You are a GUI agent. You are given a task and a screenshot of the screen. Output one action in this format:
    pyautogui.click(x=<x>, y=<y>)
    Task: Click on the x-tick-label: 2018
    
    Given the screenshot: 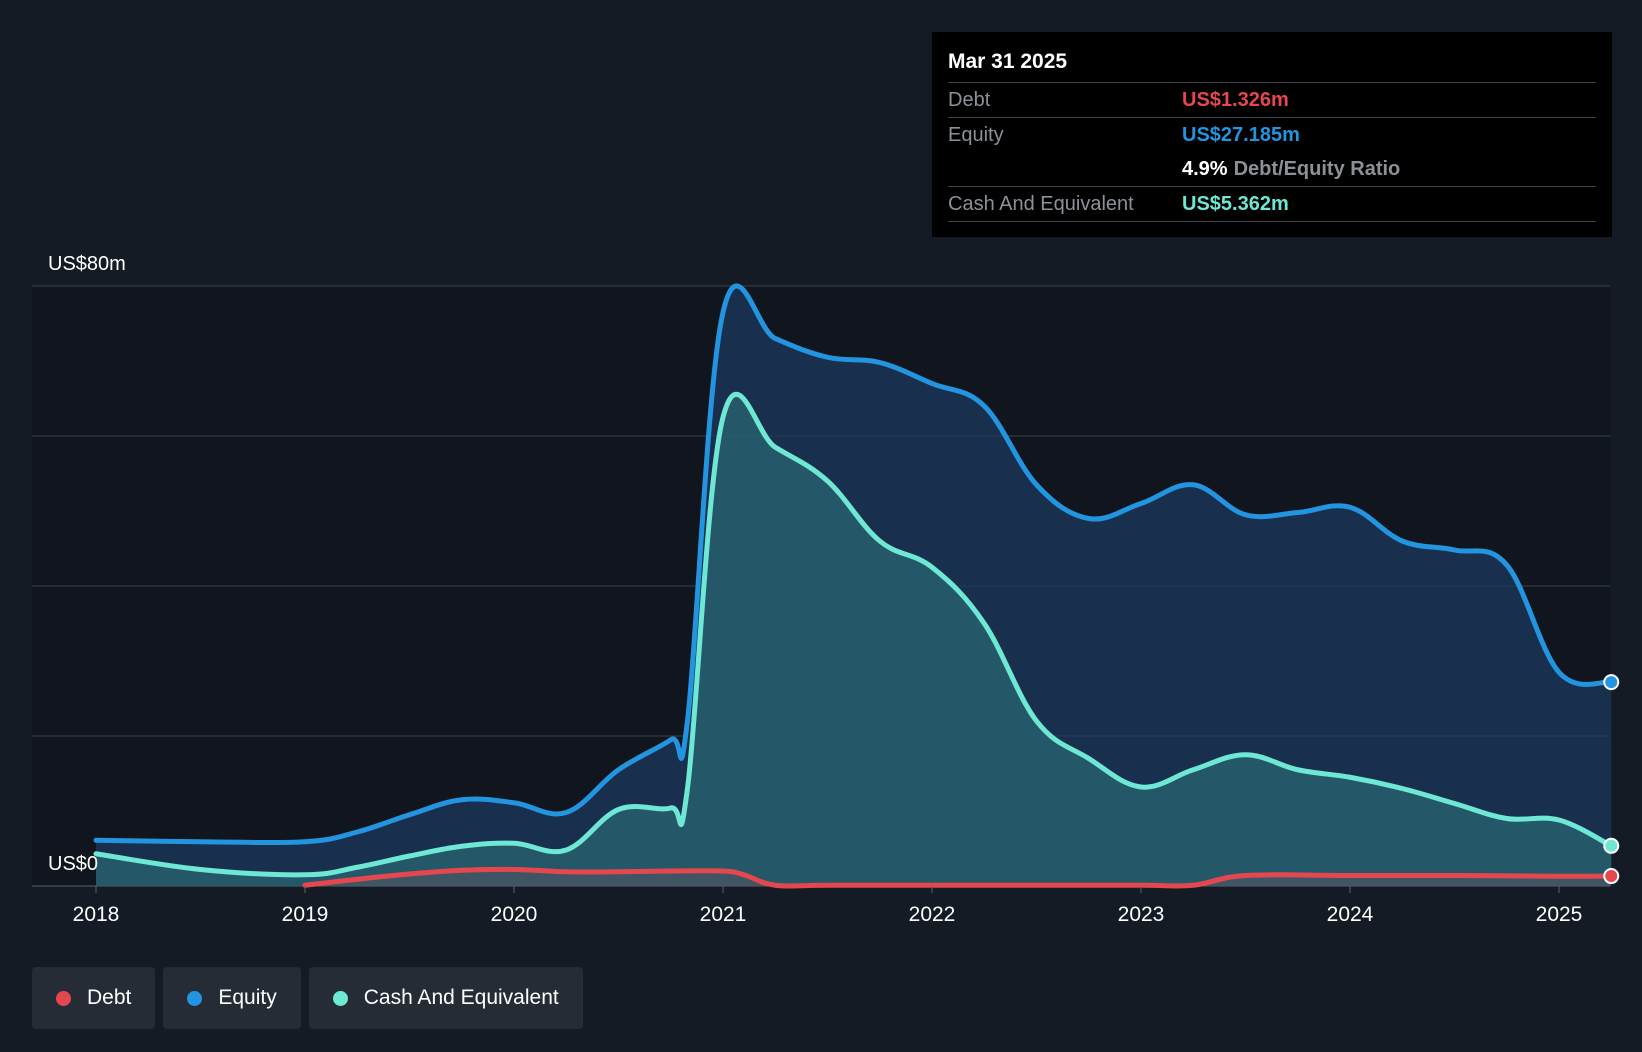 What is the action you would take?
    pyautogui.click(x=96, y=914)
    